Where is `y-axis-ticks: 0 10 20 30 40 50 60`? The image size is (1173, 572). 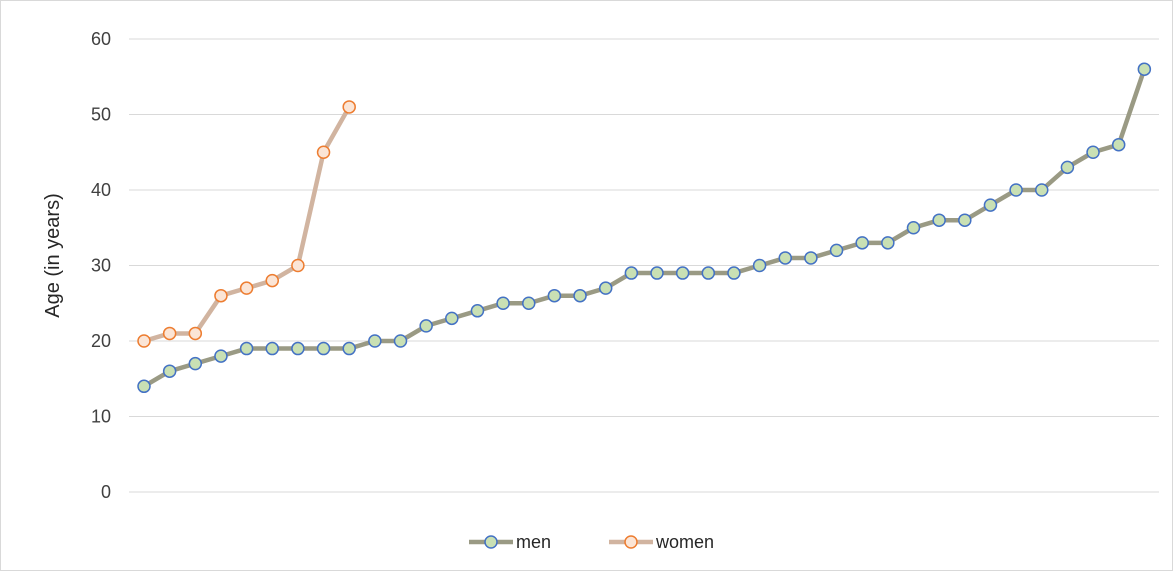 y-axis-ticks: 0 10 20 30 40 50 60 is located at coordinates (101, 265).